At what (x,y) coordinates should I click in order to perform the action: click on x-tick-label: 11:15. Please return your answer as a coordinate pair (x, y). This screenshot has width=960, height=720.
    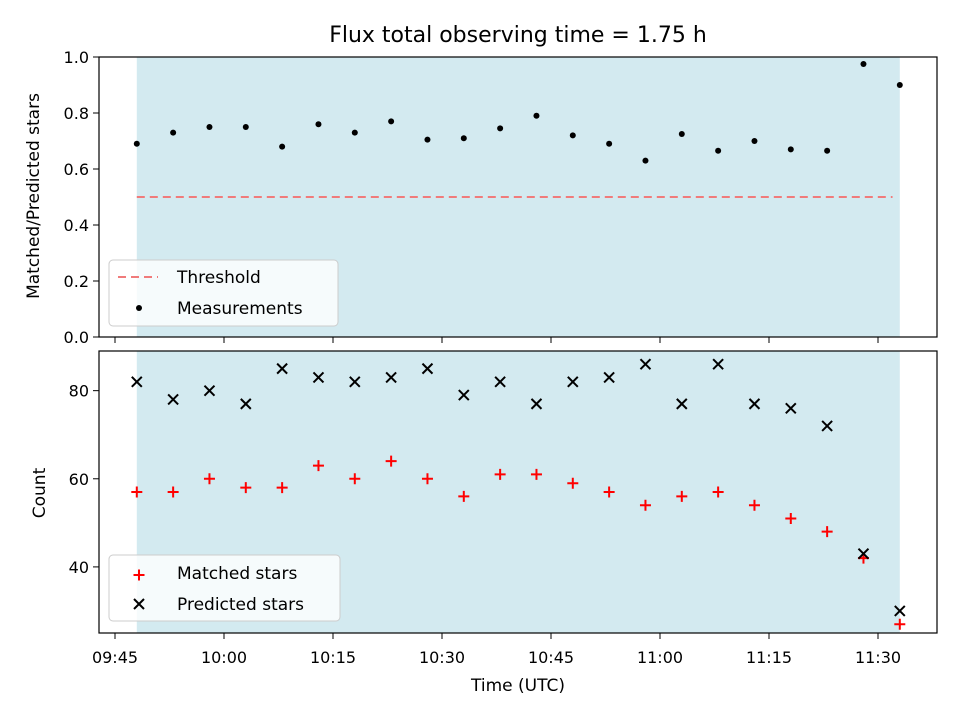
    Looking at the image, I should click on (769, 657).